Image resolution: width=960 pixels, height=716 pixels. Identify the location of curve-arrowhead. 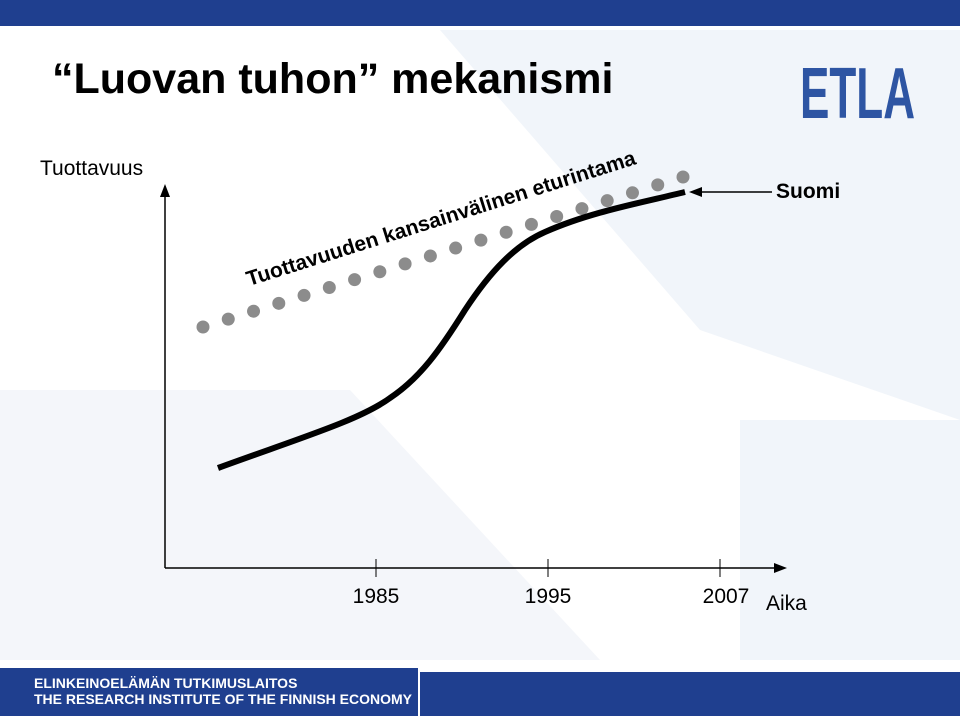
(695, 192).